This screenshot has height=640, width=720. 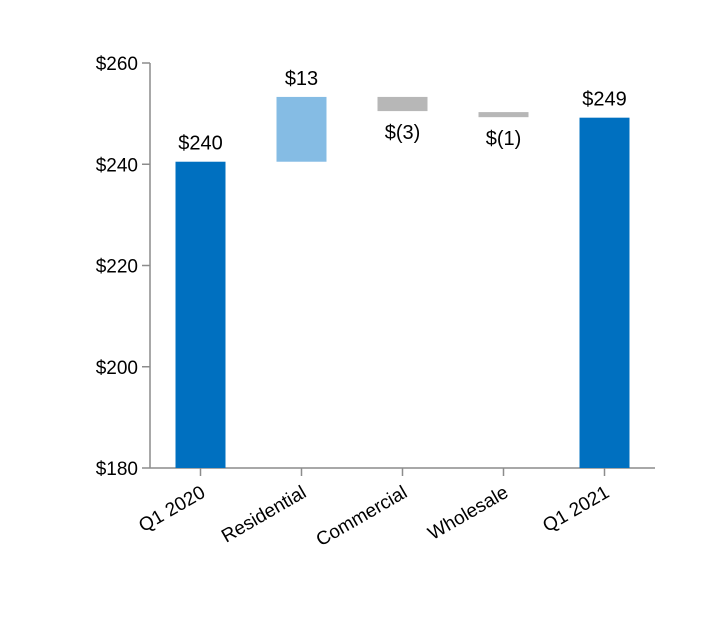 I want to click on data-label: $(3), so click(x=403, y=133).